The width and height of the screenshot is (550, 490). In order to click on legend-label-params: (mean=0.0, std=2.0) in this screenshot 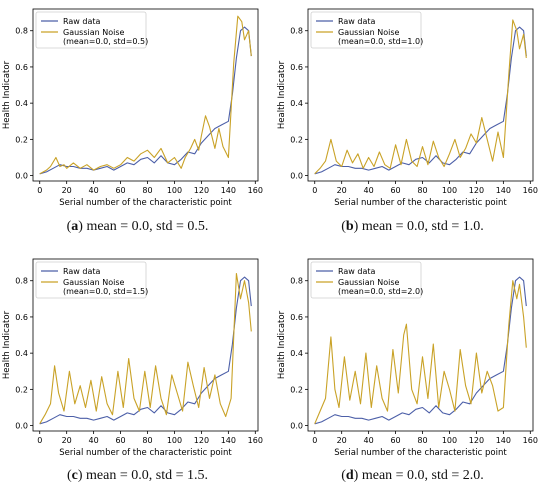, I will do `click(380, 291)`.